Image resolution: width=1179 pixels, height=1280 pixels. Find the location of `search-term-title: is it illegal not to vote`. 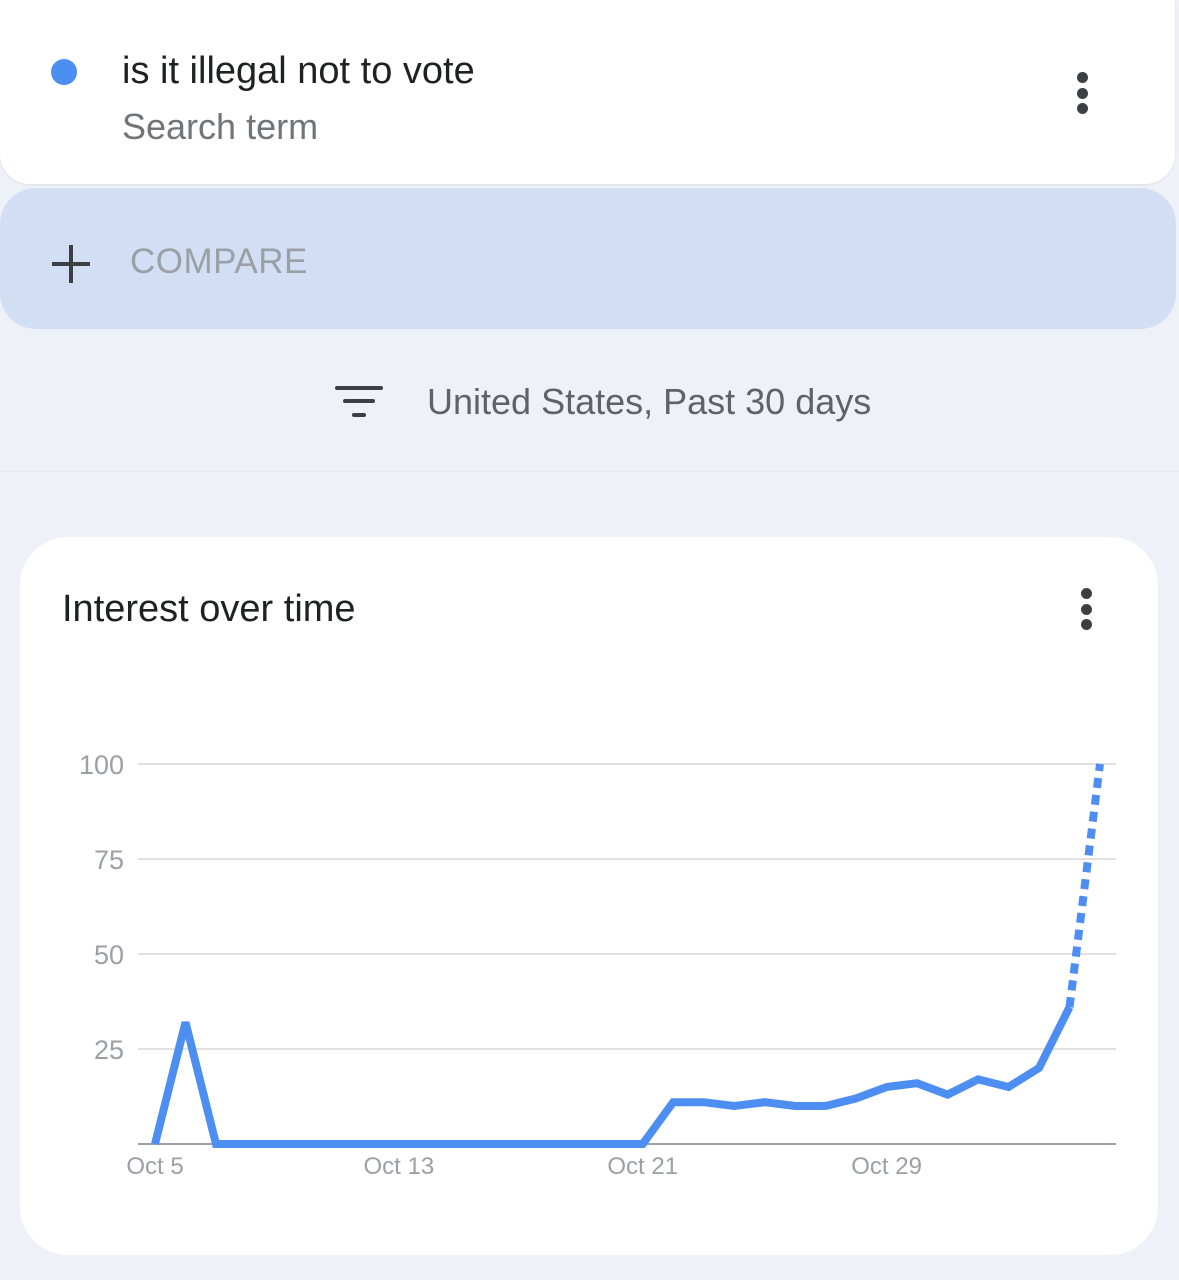

search-term-title: is it illegal not to vote is located at coordinates (298, 71).